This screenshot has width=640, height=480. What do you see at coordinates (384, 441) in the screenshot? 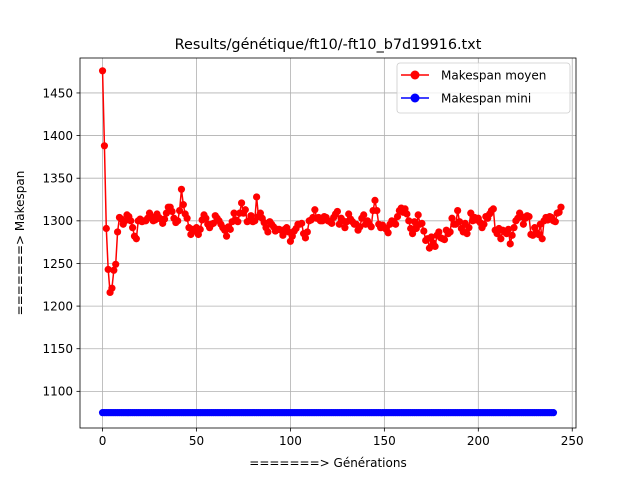
I see `x-tick-label: 150` at bounding box center [384, 441].